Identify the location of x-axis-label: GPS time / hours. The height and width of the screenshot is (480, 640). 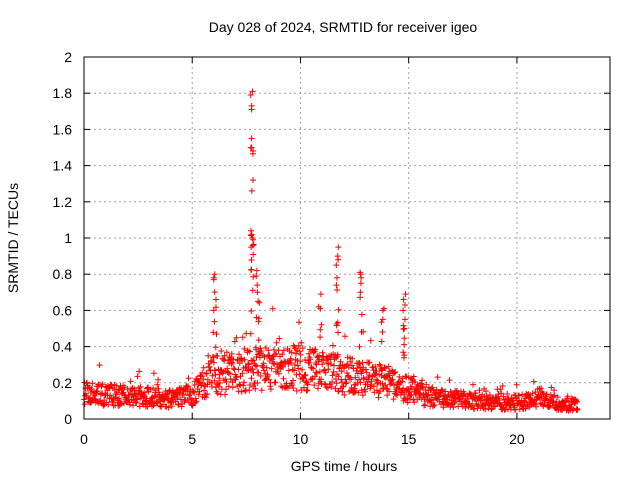
(344, 466).